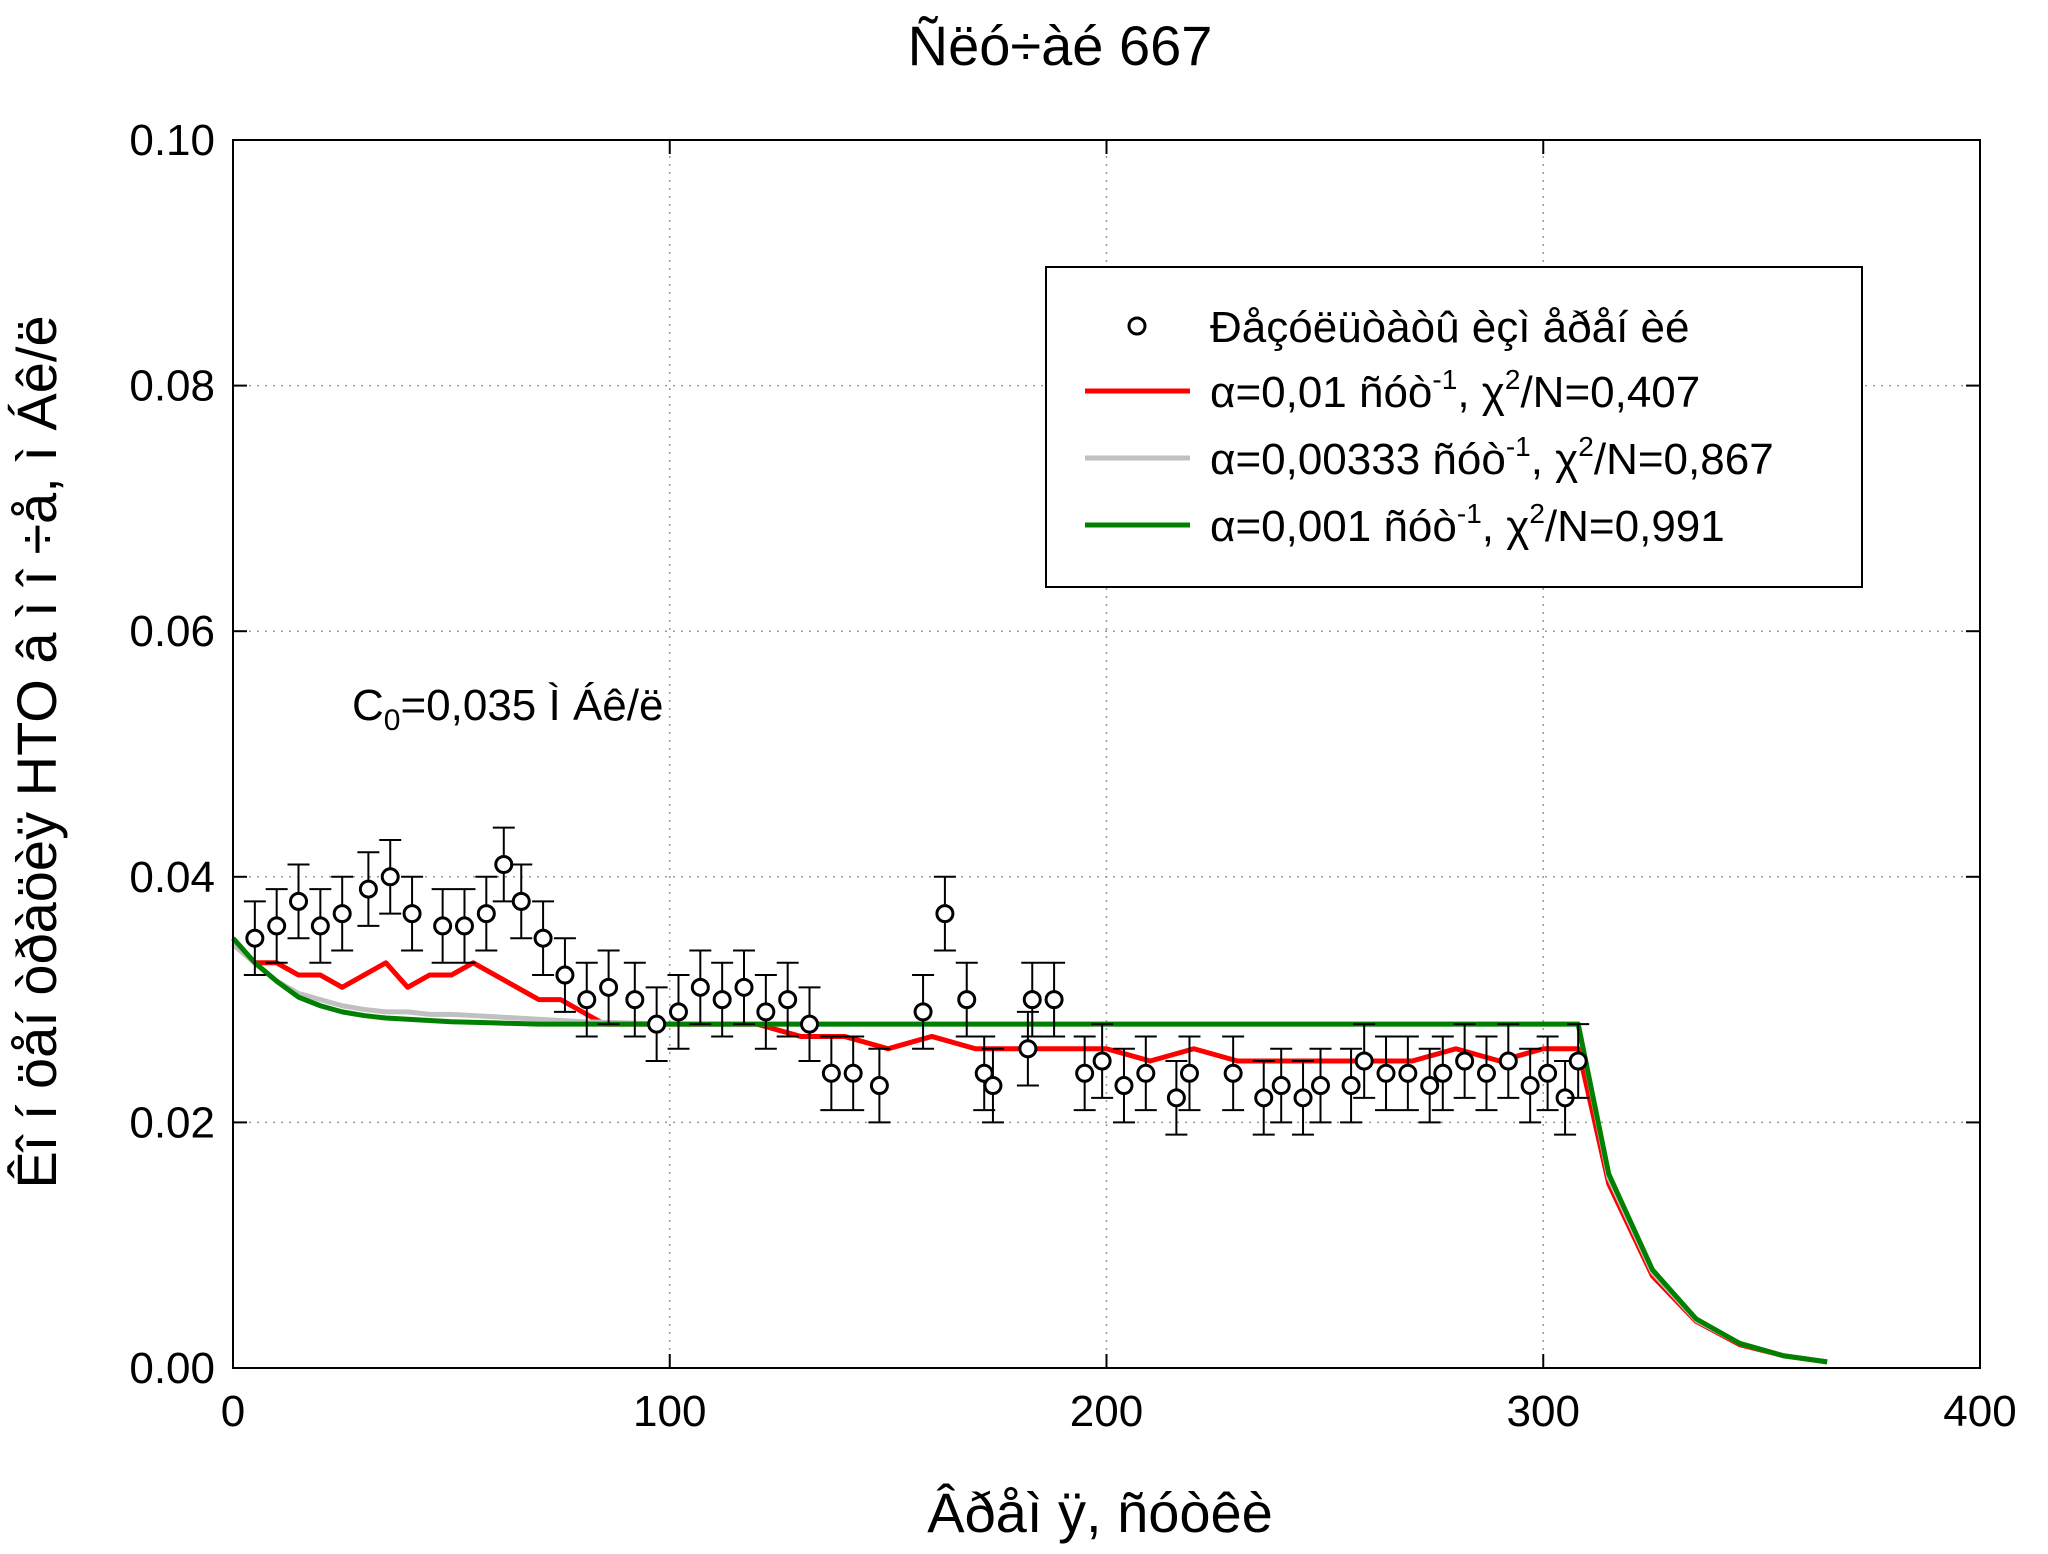  What do you see at coordinates (1321, 392) in the screenshot?
I see `legend-label-alpha-001-text: α=0,01 ñóò` at bounding box center [1321, 392].